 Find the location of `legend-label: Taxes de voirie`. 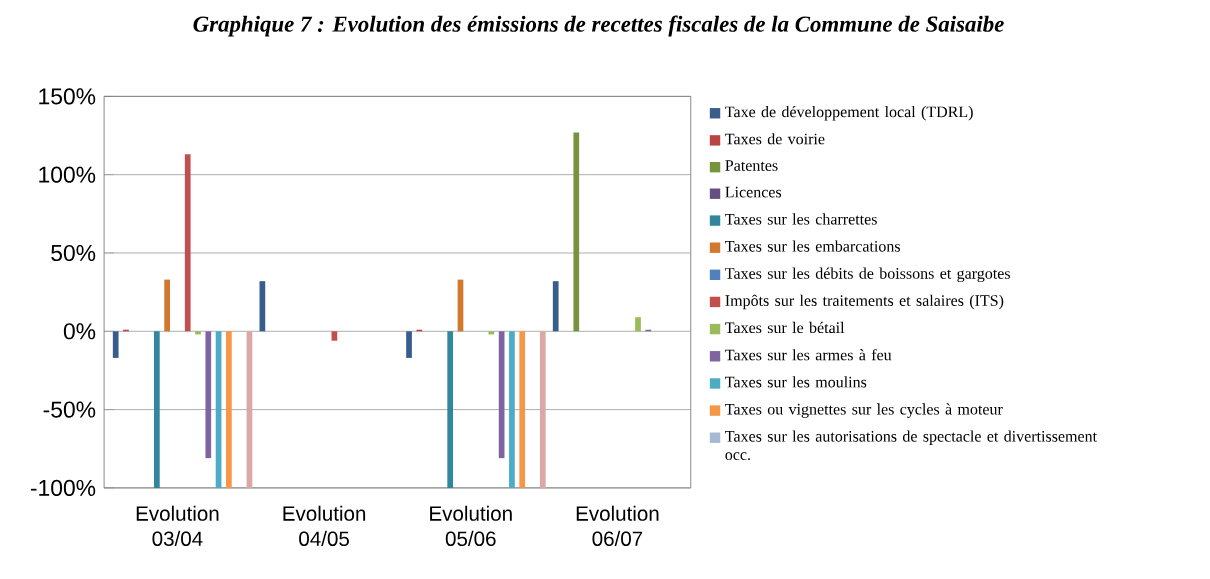

legend-label: Taxes de voirie is located at coordinates (775, 139).